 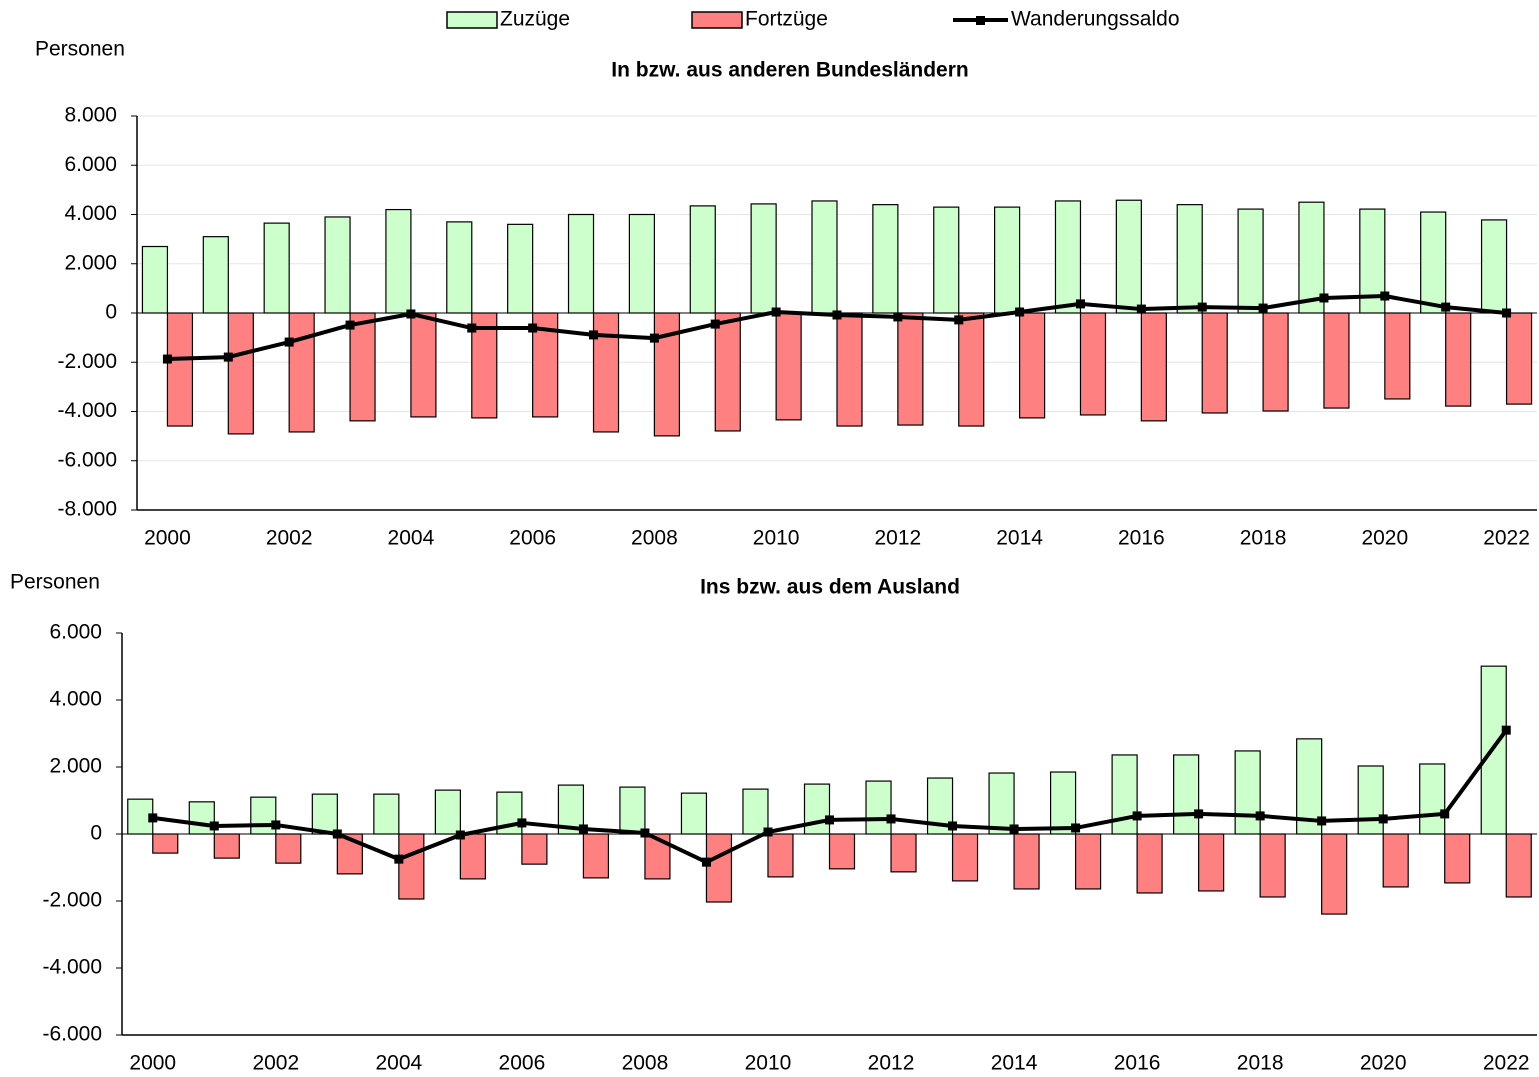 I want to click on y-tick-label: -8.000, so click(x=87, y=509).